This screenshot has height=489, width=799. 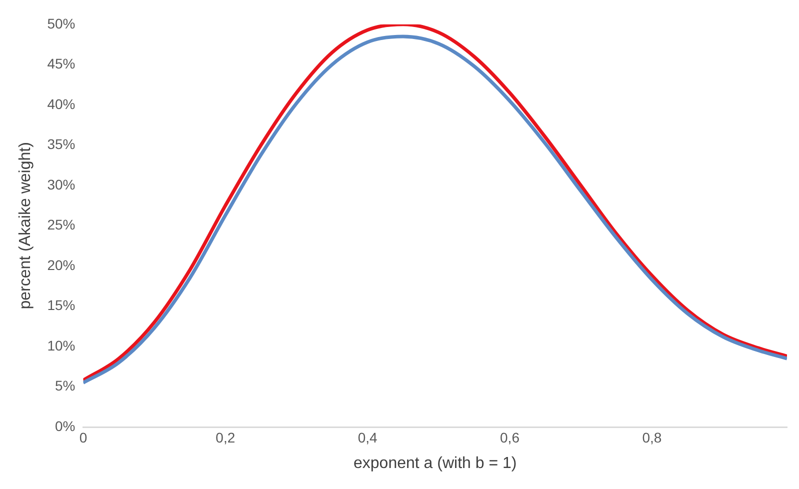 What do you see at coordinates (25, 226) in the screenshot?
I see `y-axis-title: percent (Akaike weight)` at bounding box center [25, 226].